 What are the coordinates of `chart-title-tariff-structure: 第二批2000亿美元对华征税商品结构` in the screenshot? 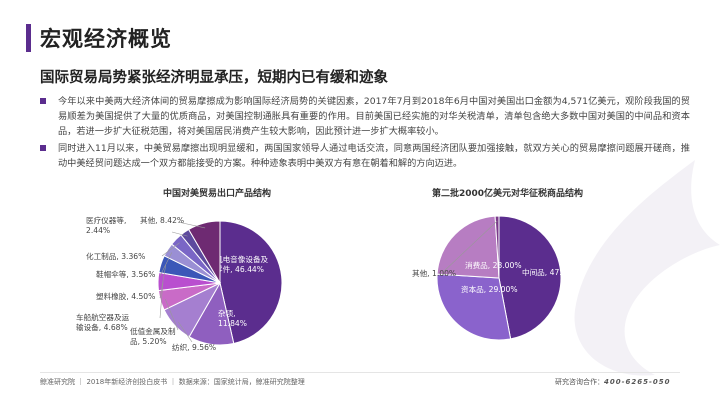 It's located at (508, 194).